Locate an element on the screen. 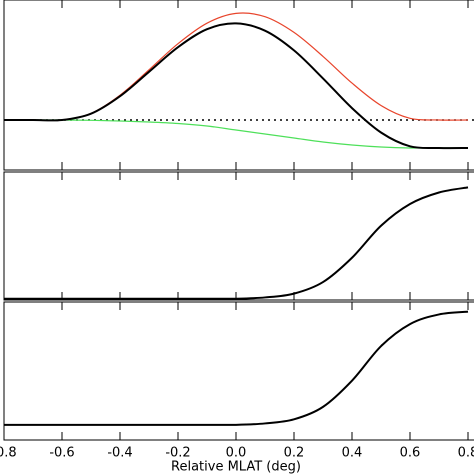 The height and width of the screenshot is (474, 474). x-tick-label: 0.6 is located at coordinates (410, 453).